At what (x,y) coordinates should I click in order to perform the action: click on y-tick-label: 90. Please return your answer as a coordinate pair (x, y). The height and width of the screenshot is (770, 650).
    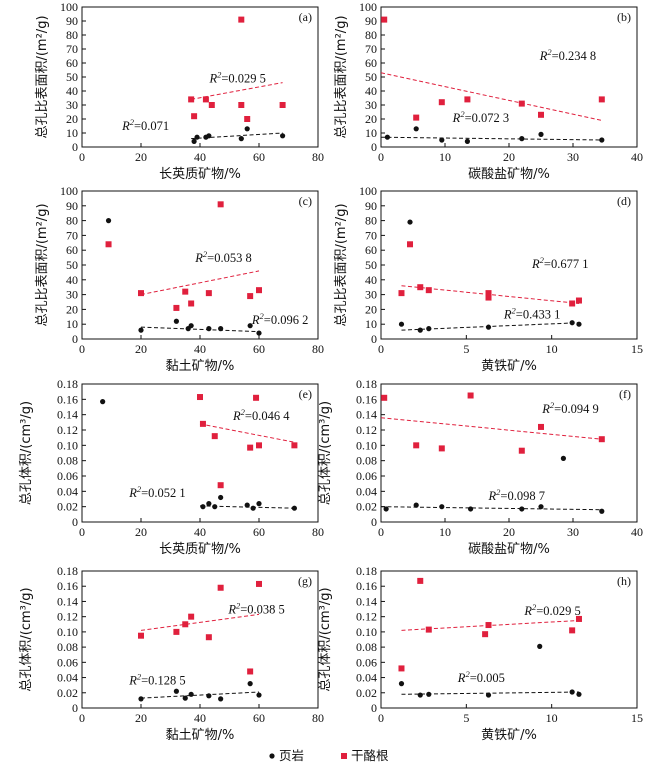
    Looking at the image, I should click on (371, 21).